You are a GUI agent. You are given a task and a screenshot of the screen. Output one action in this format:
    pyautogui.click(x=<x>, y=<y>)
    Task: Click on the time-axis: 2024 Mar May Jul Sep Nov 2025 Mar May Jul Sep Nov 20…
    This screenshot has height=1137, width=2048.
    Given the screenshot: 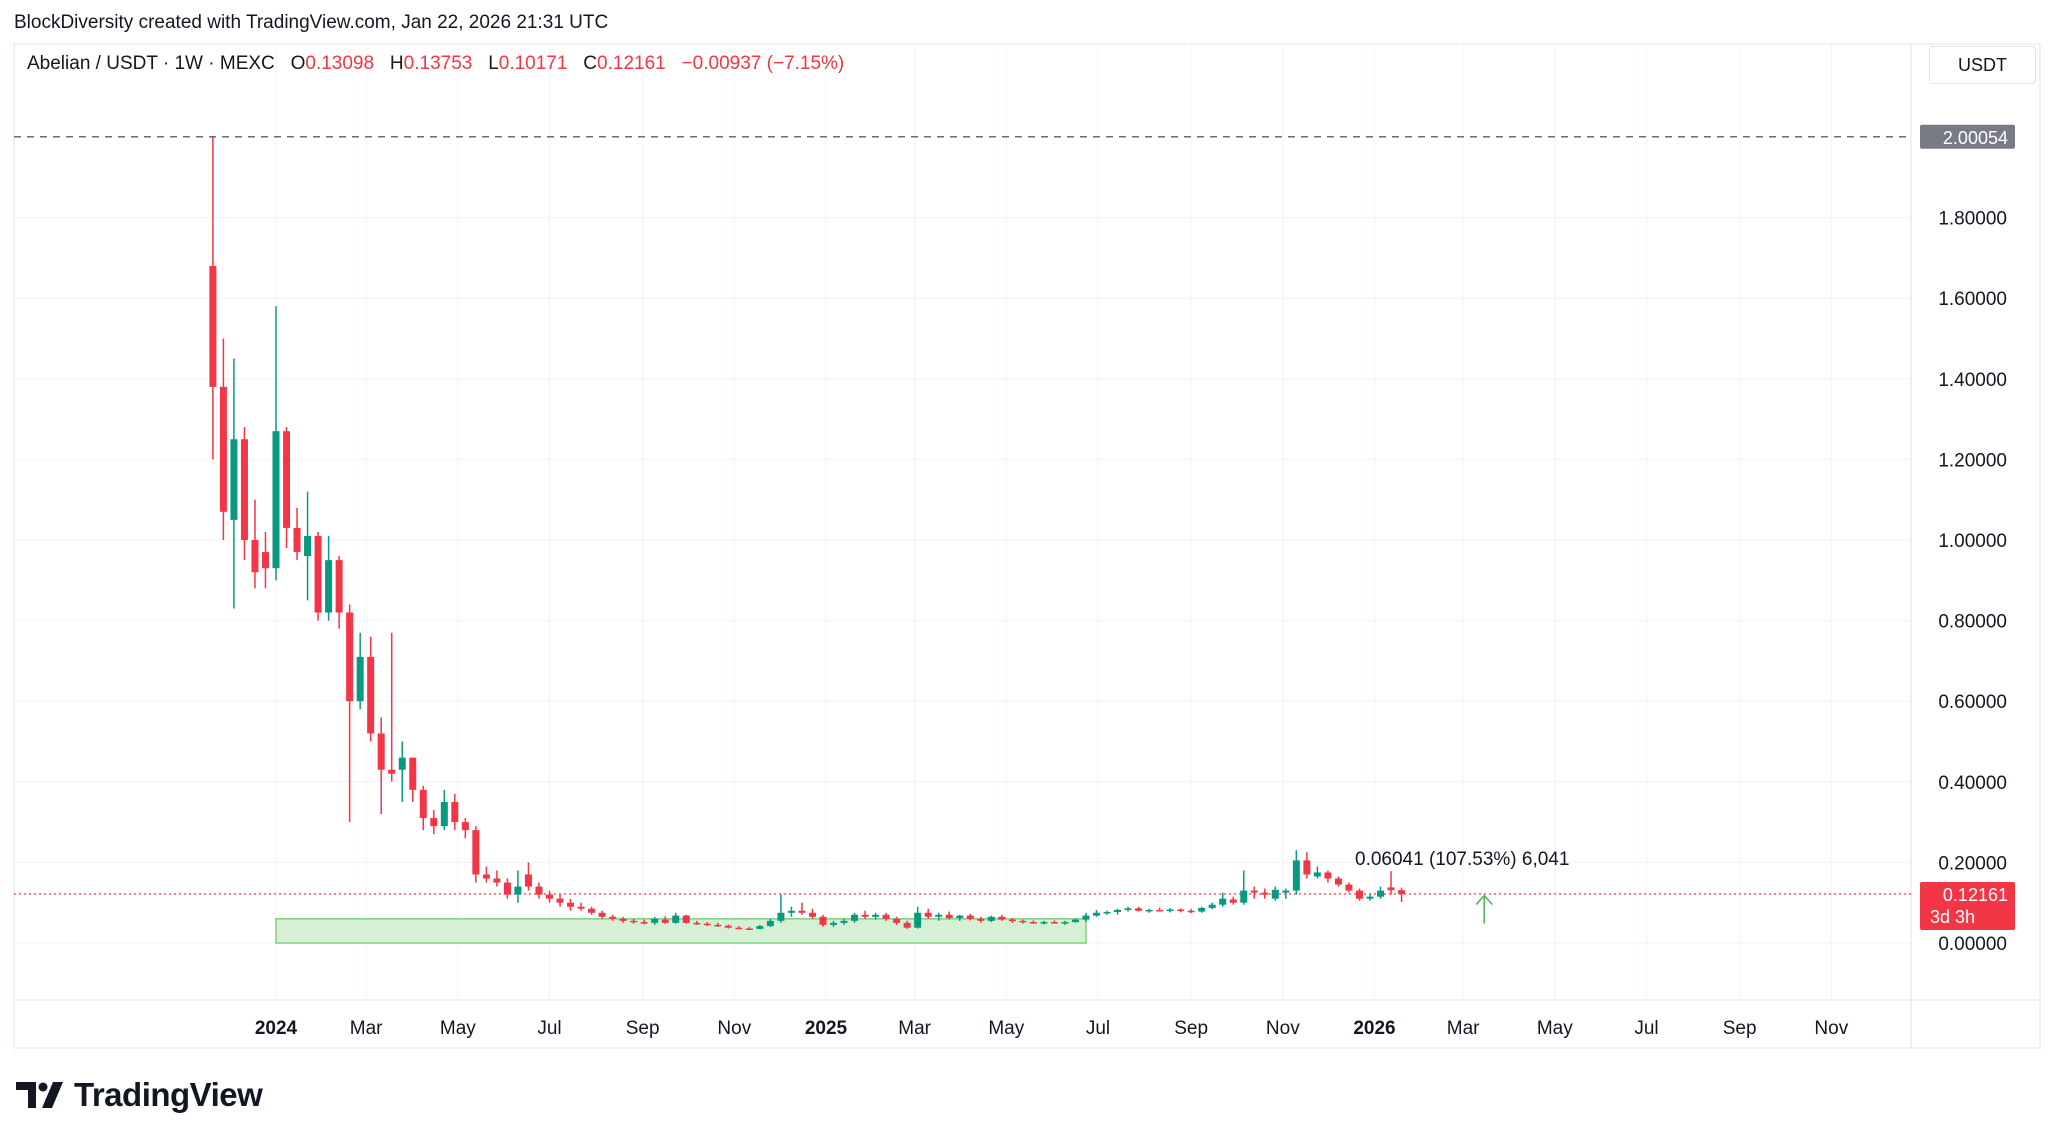 What is the action you would take?
    pyautogui.click(x=1052, y=1028)
    